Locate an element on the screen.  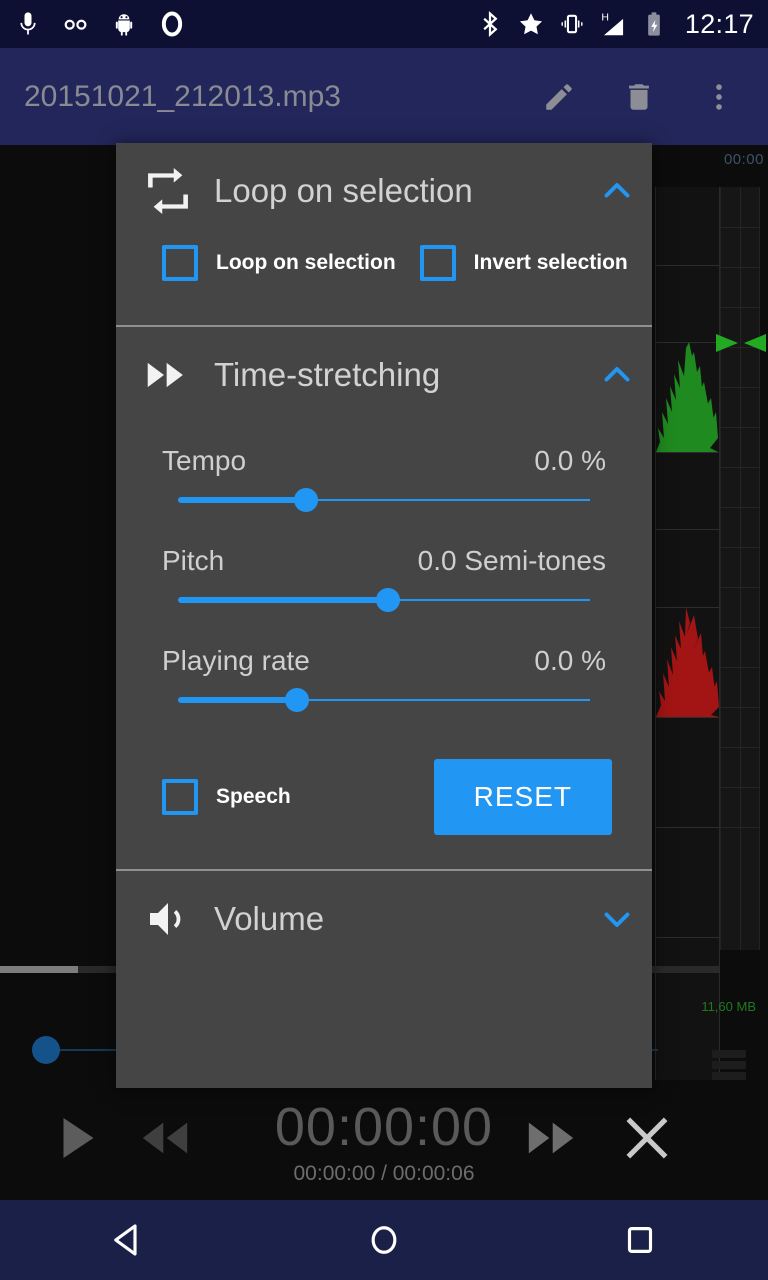
playing-rate-slider-thumb is located at coordinates (297, 700).